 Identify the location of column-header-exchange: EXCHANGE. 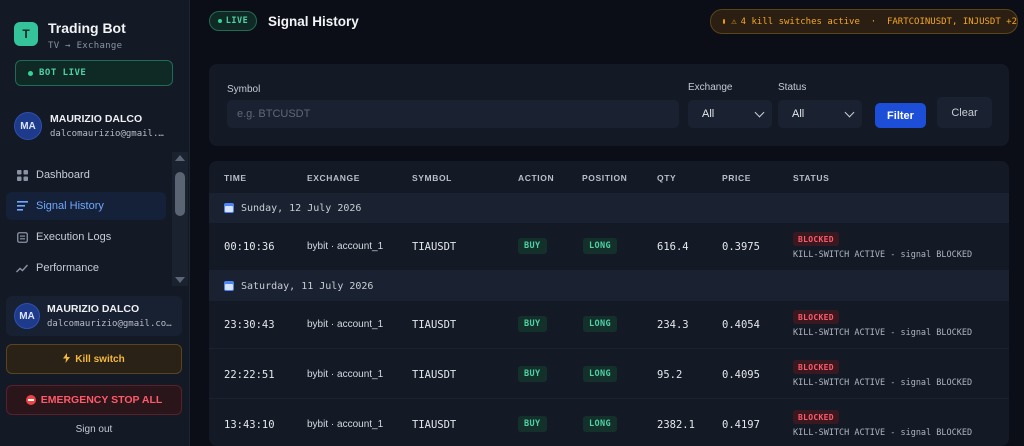
(333, 178).